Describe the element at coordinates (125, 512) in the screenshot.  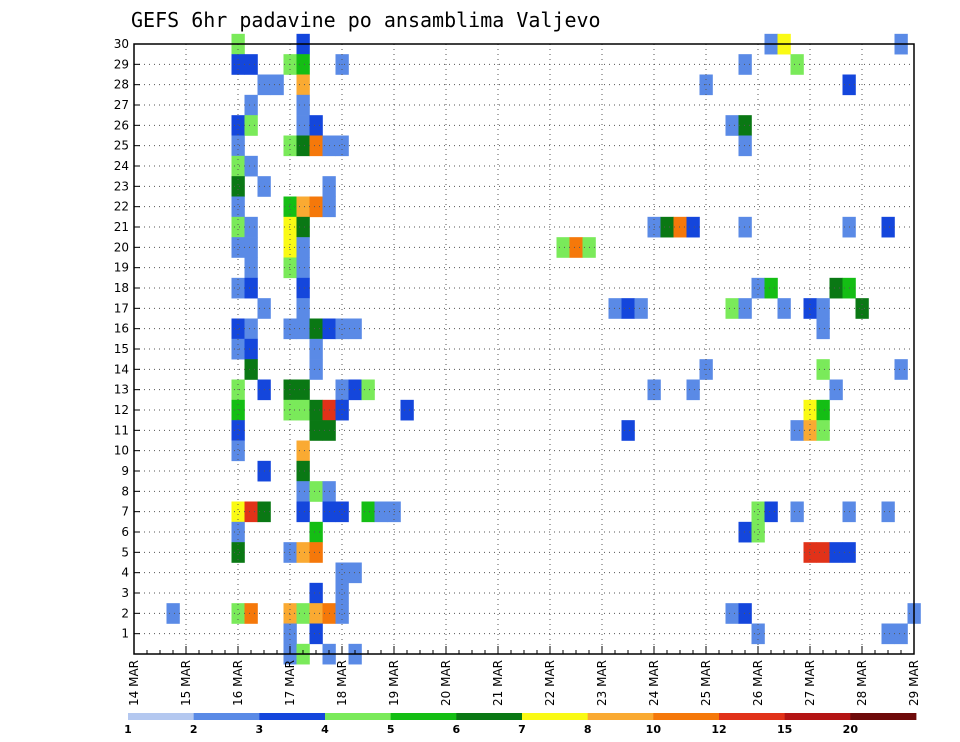
I see `y-tick-label: 7` at that location.